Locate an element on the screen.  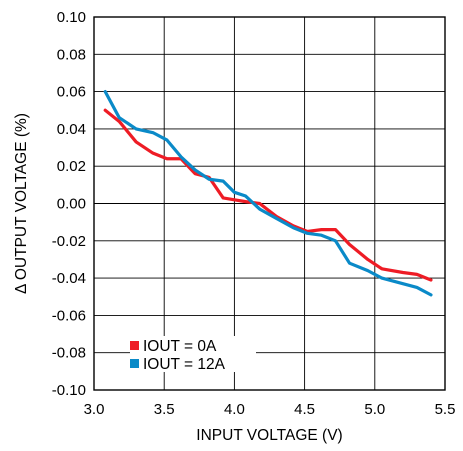
y-tick-label: 0.00 is located at coordinates (71, 204).